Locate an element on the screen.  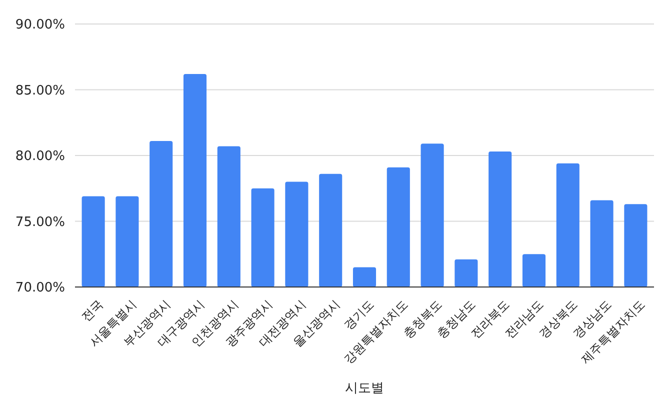
x-axis-title: 시도별 is located at coordinates (364, 388).